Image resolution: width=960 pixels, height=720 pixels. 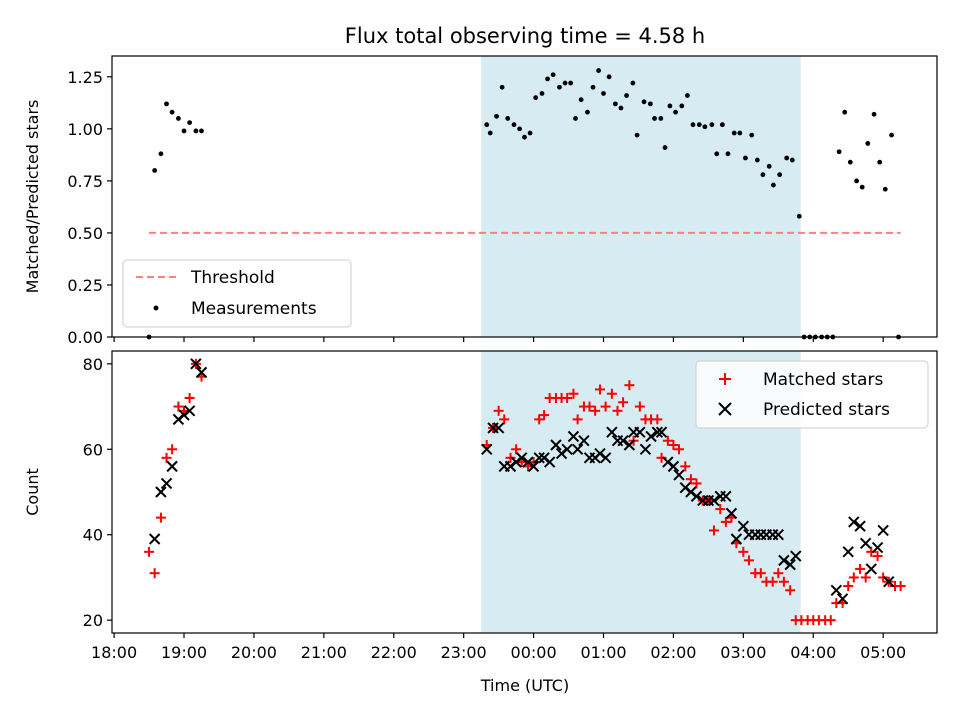 What do you see at coordinates (813, 652) in the screenshot?
I see `x-tick-label: 04:00` at bounding box center [813, 652].